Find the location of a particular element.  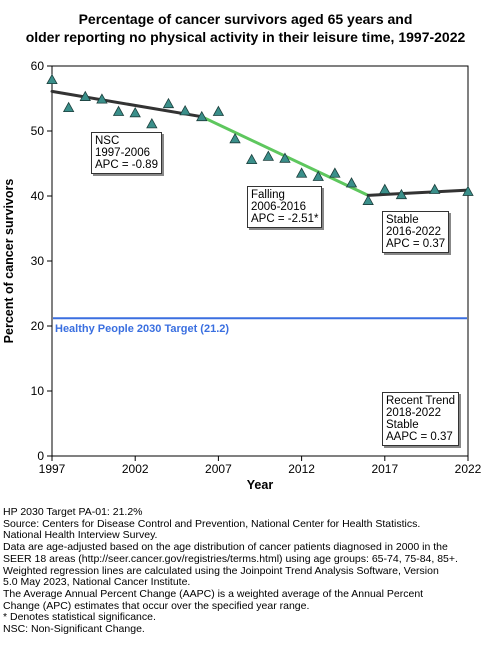

x-tick-label: 2002 is located at coordinates (135, 469).